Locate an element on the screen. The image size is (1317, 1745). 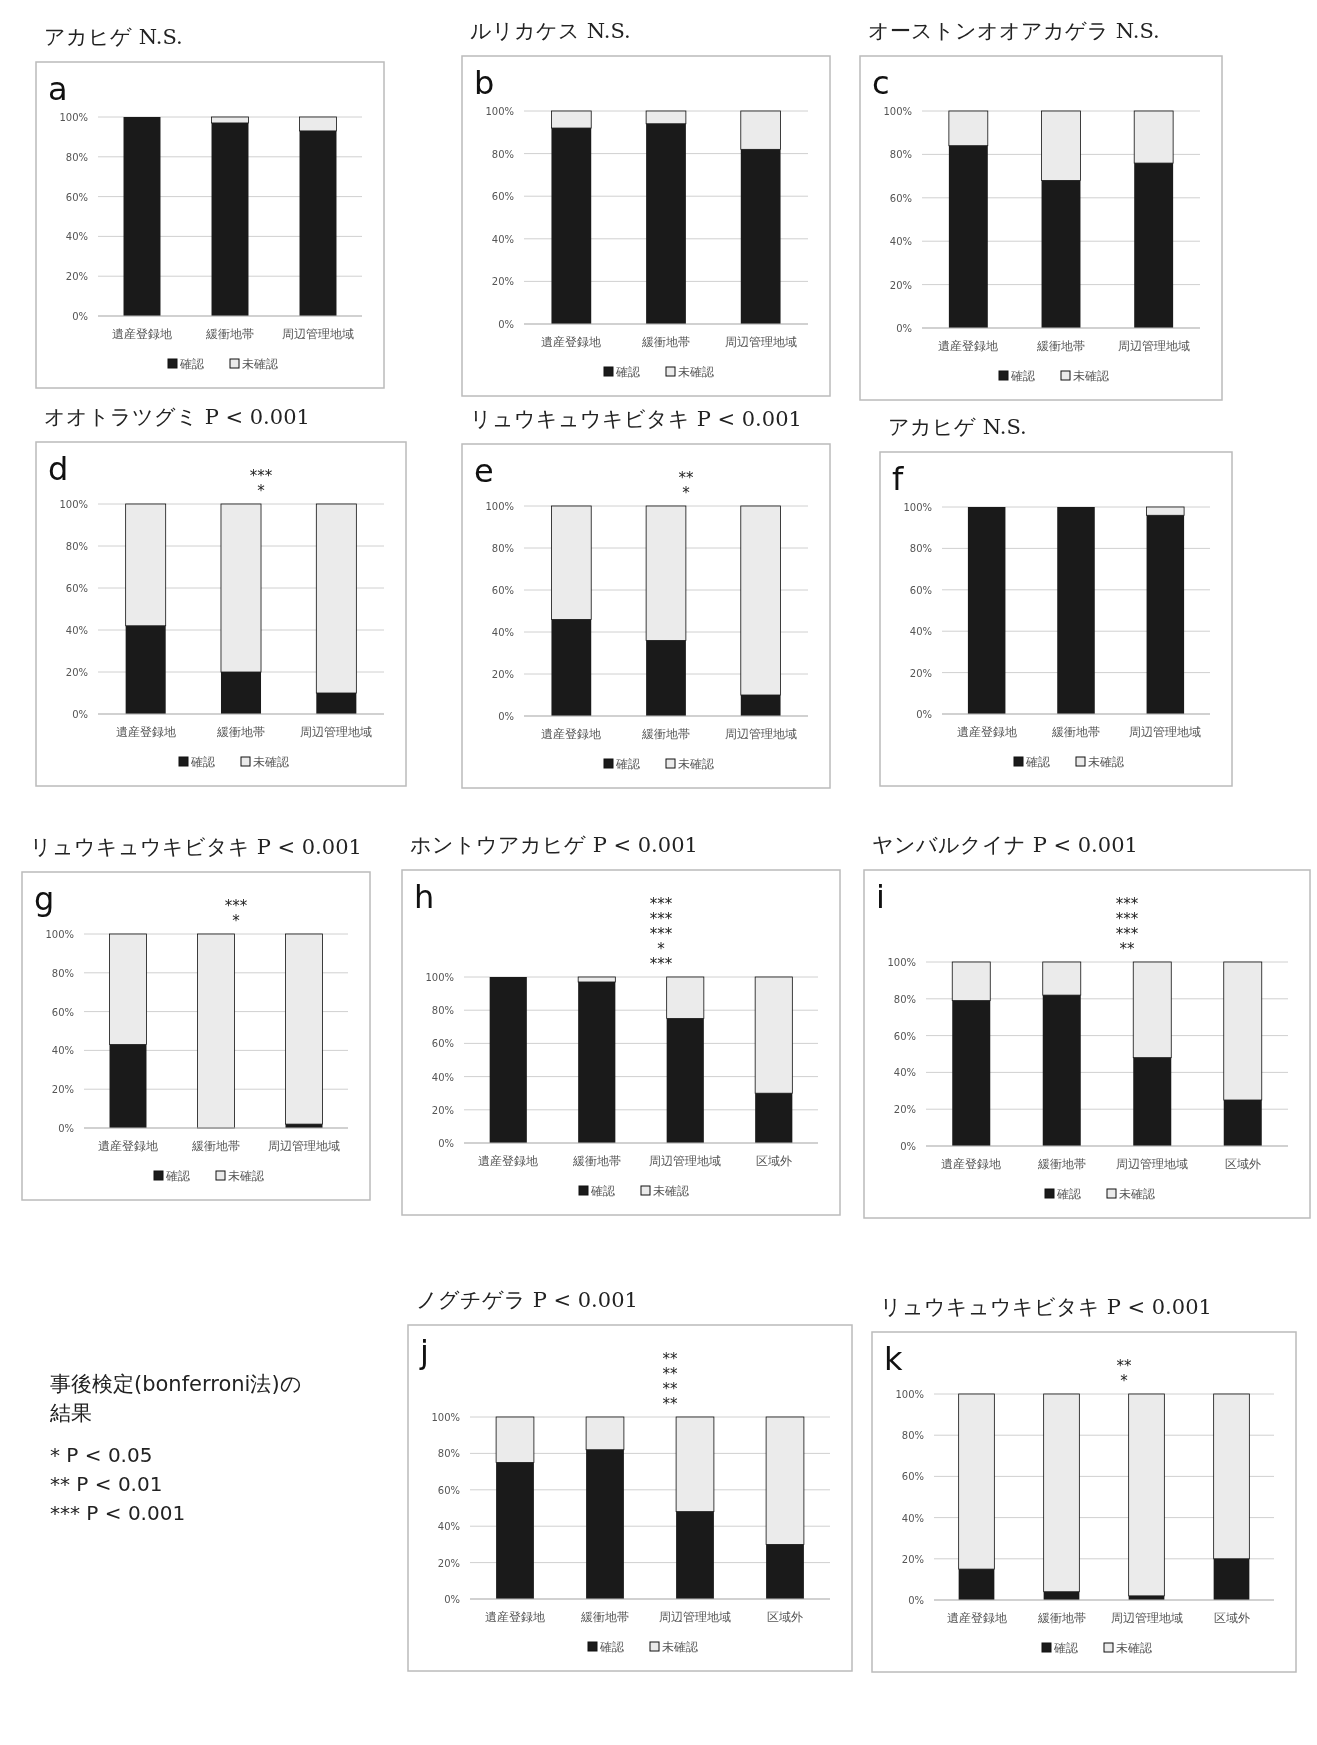
chart-title: アカヒゲ N.S. is located at coordinates (113, 37).